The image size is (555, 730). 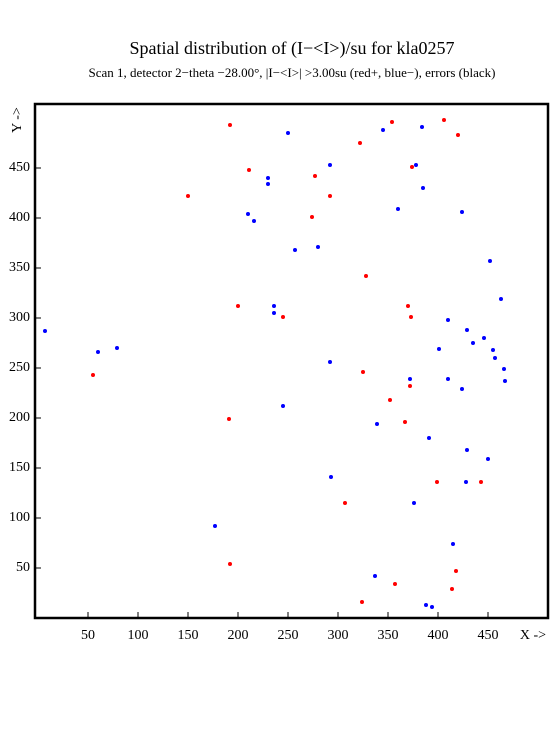 I want to click on x-tick-label: 150, so click(x=188, y=635).